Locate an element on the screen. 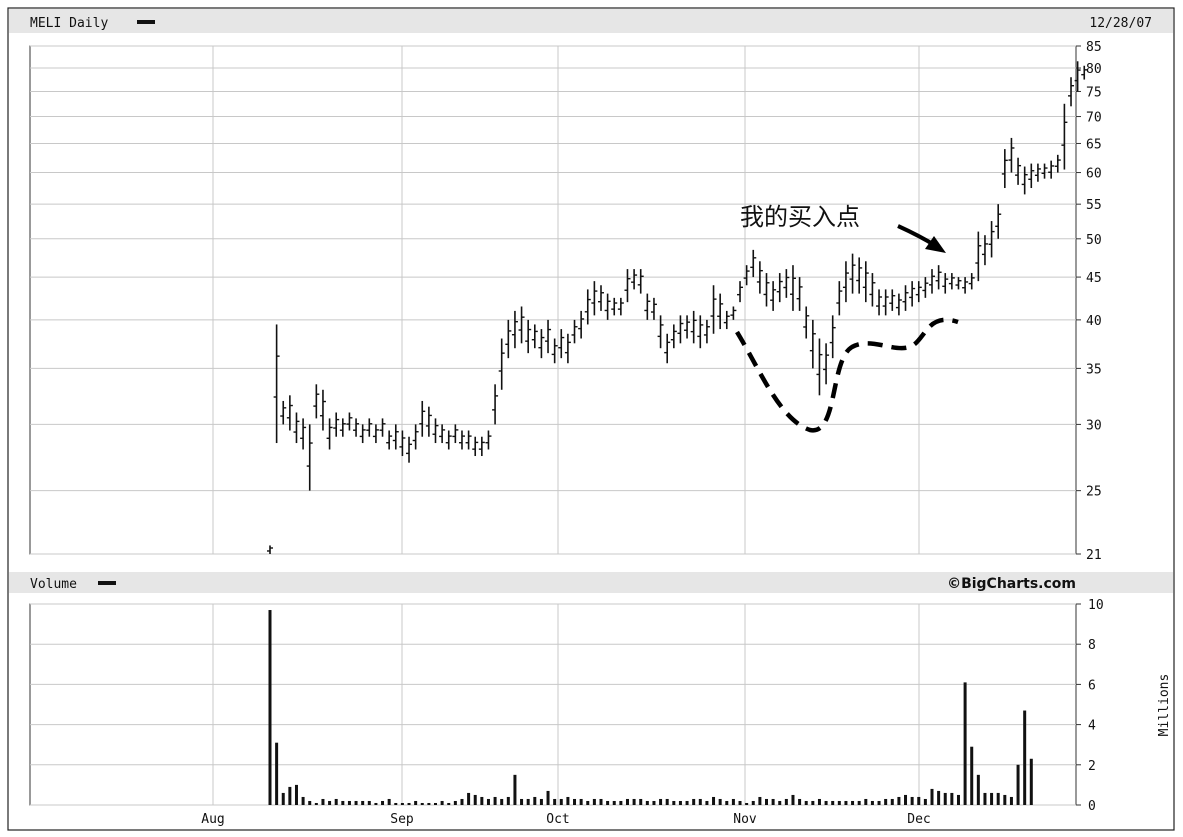  annotation-arrow is located at coordinates (921, 238).